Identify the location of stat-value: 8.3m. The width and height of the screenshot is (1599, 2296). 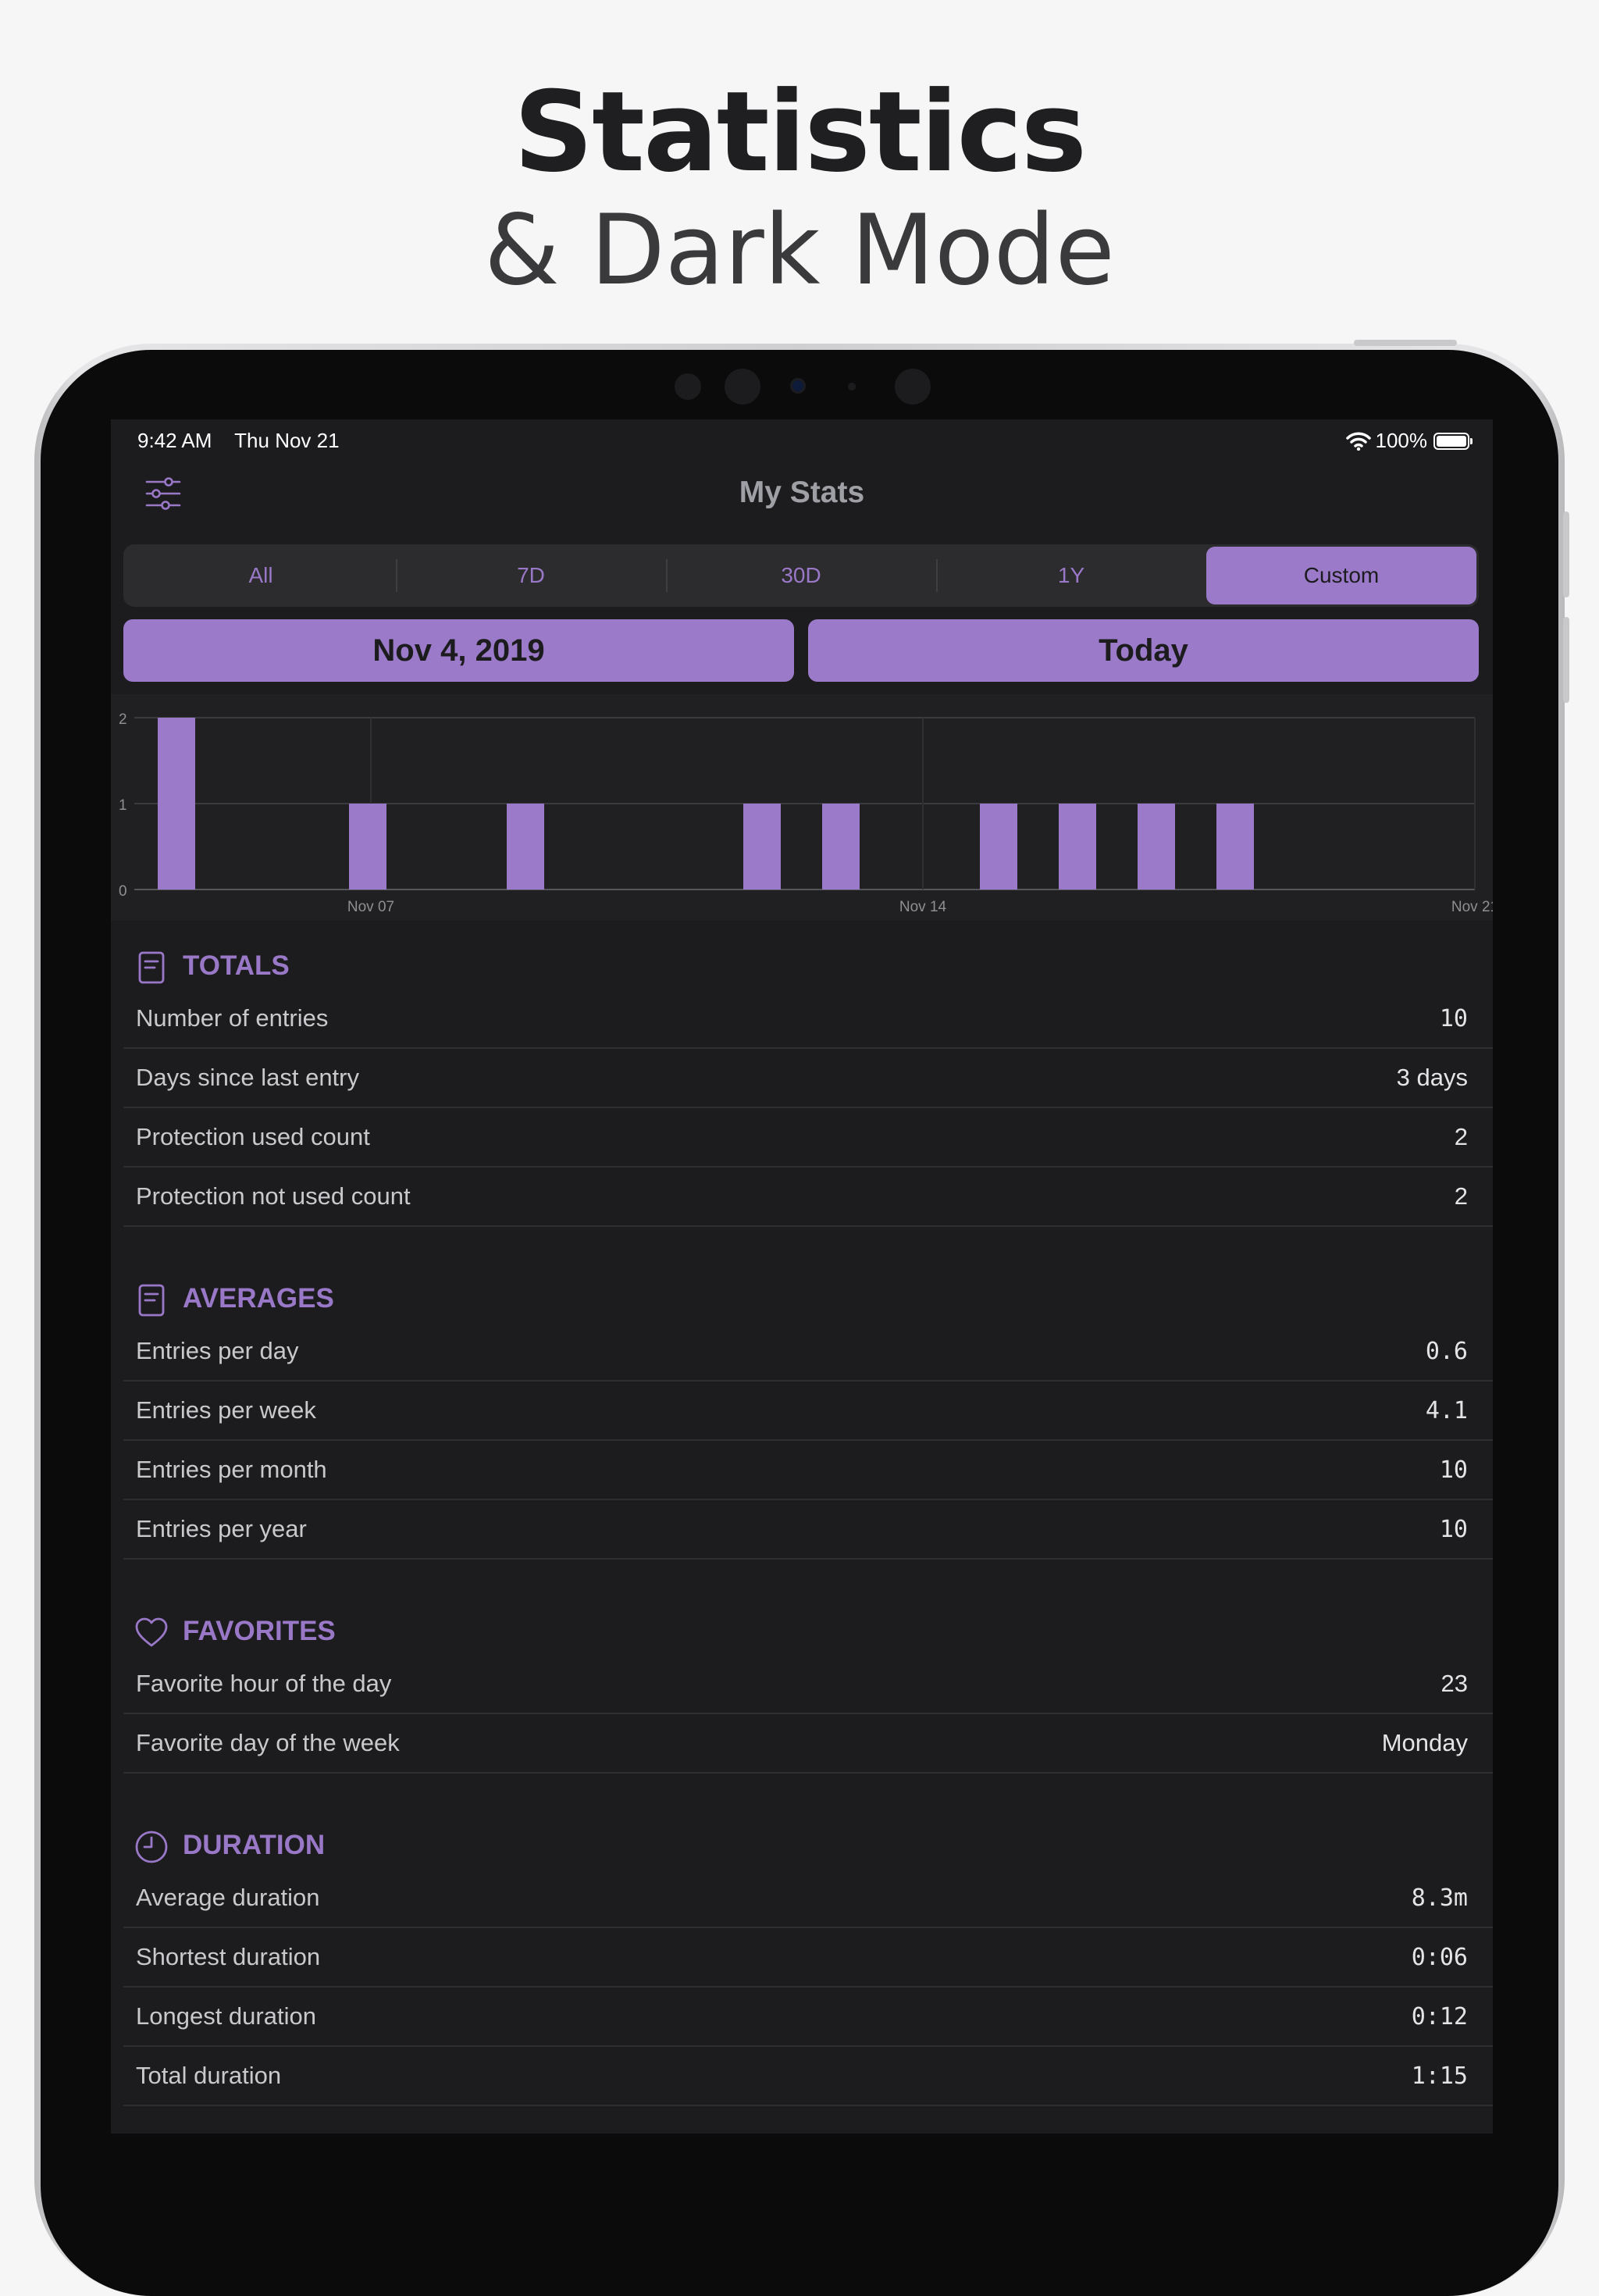
(1439, 1898).